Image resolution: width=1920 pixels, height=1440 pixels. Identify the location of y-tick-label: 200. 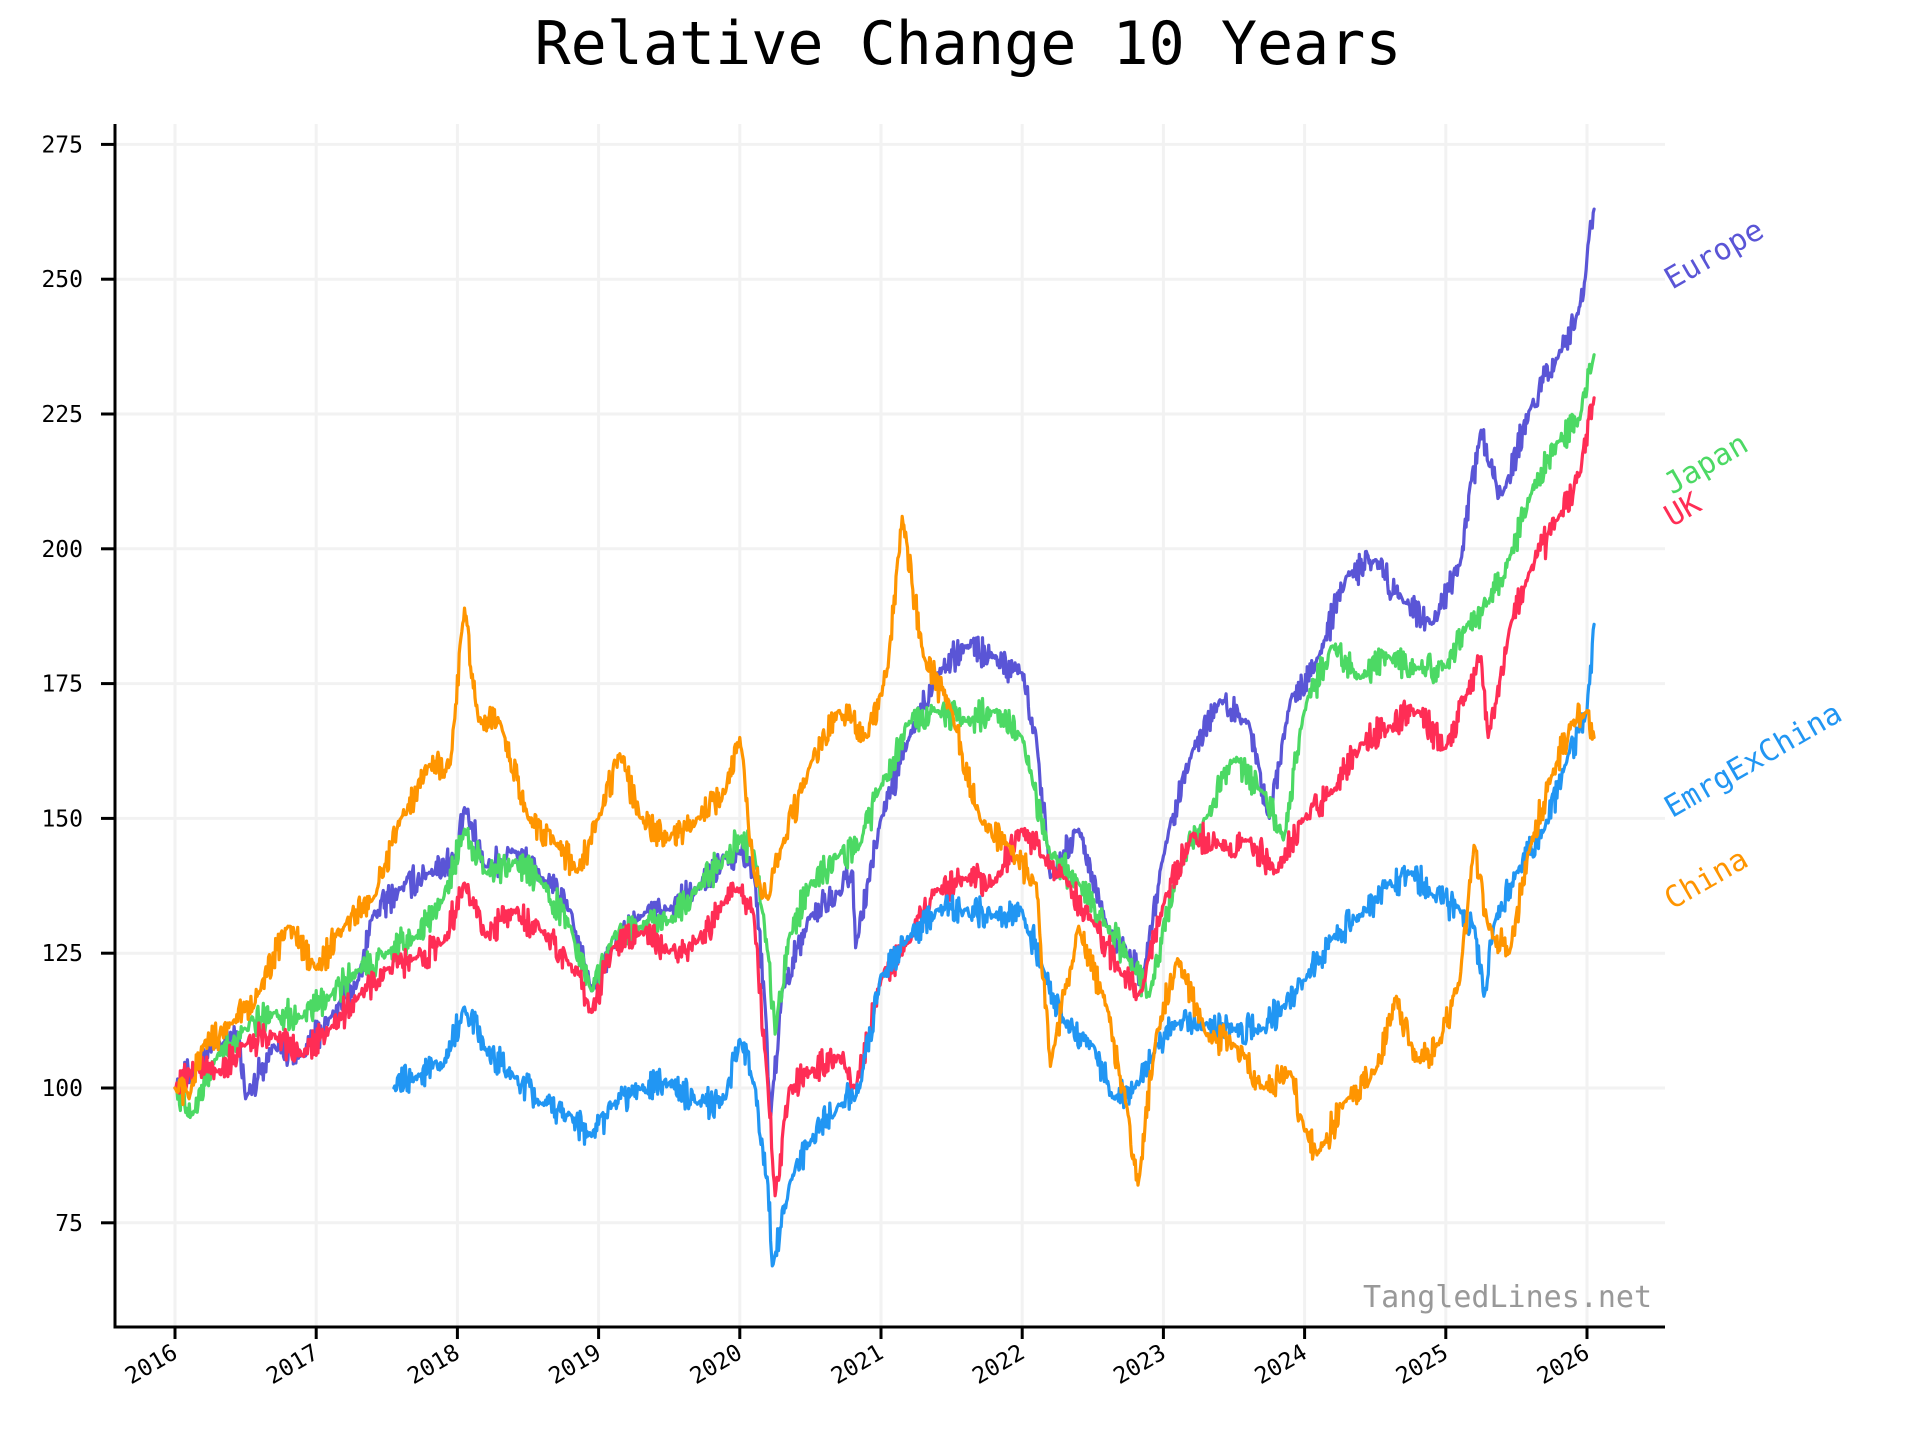
(62, 550).